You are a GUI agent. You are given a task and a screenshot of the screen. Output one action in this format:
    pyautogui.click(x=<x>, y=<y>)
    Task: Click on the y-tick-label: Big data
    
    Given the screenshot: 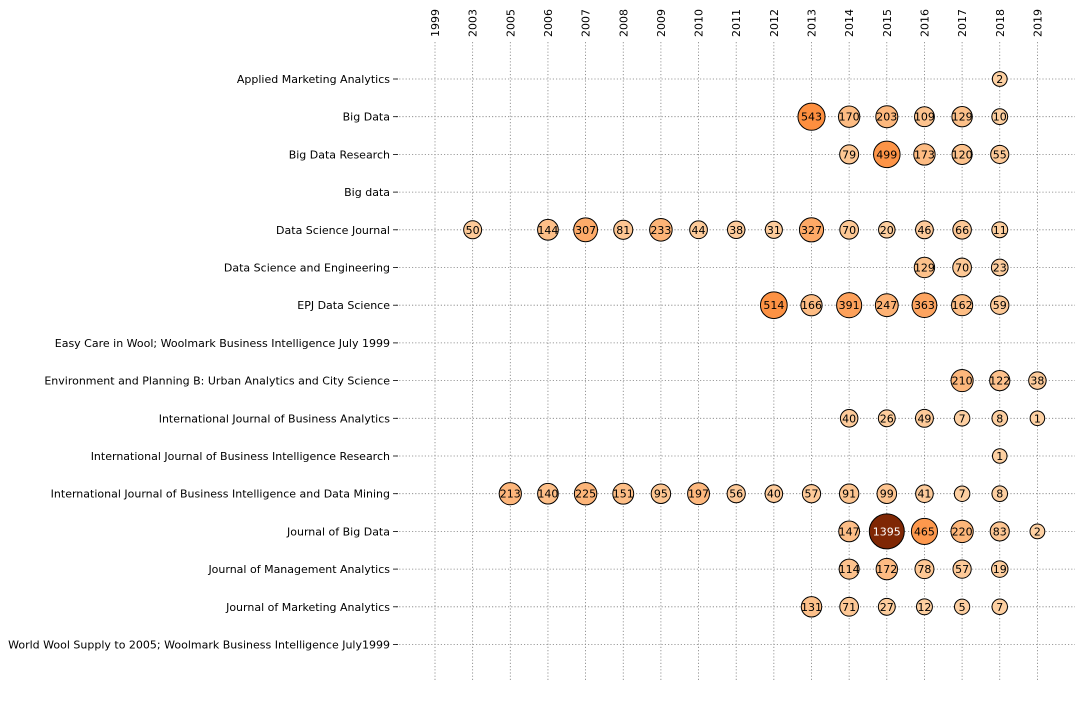 What is the action you would take?
    pyautogui.click(x=367, y=192)
    